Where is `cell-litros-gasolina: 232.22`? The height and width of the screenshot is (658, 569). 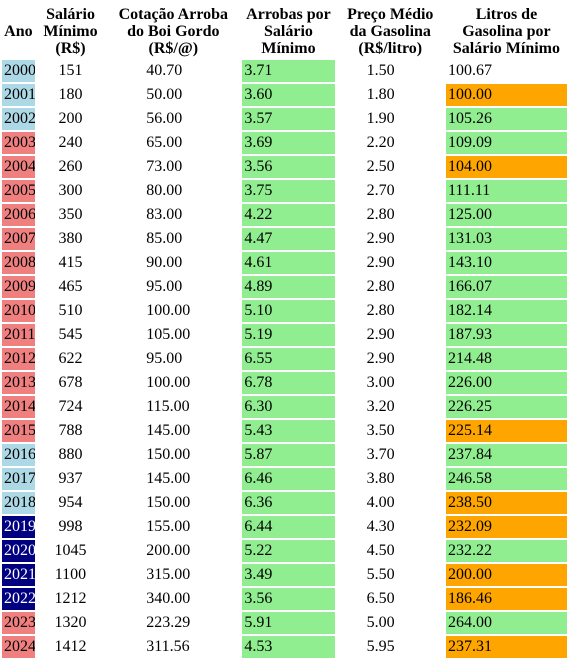
cell-litros-gasolina: 232.22 is located at coordinates (507, 551).